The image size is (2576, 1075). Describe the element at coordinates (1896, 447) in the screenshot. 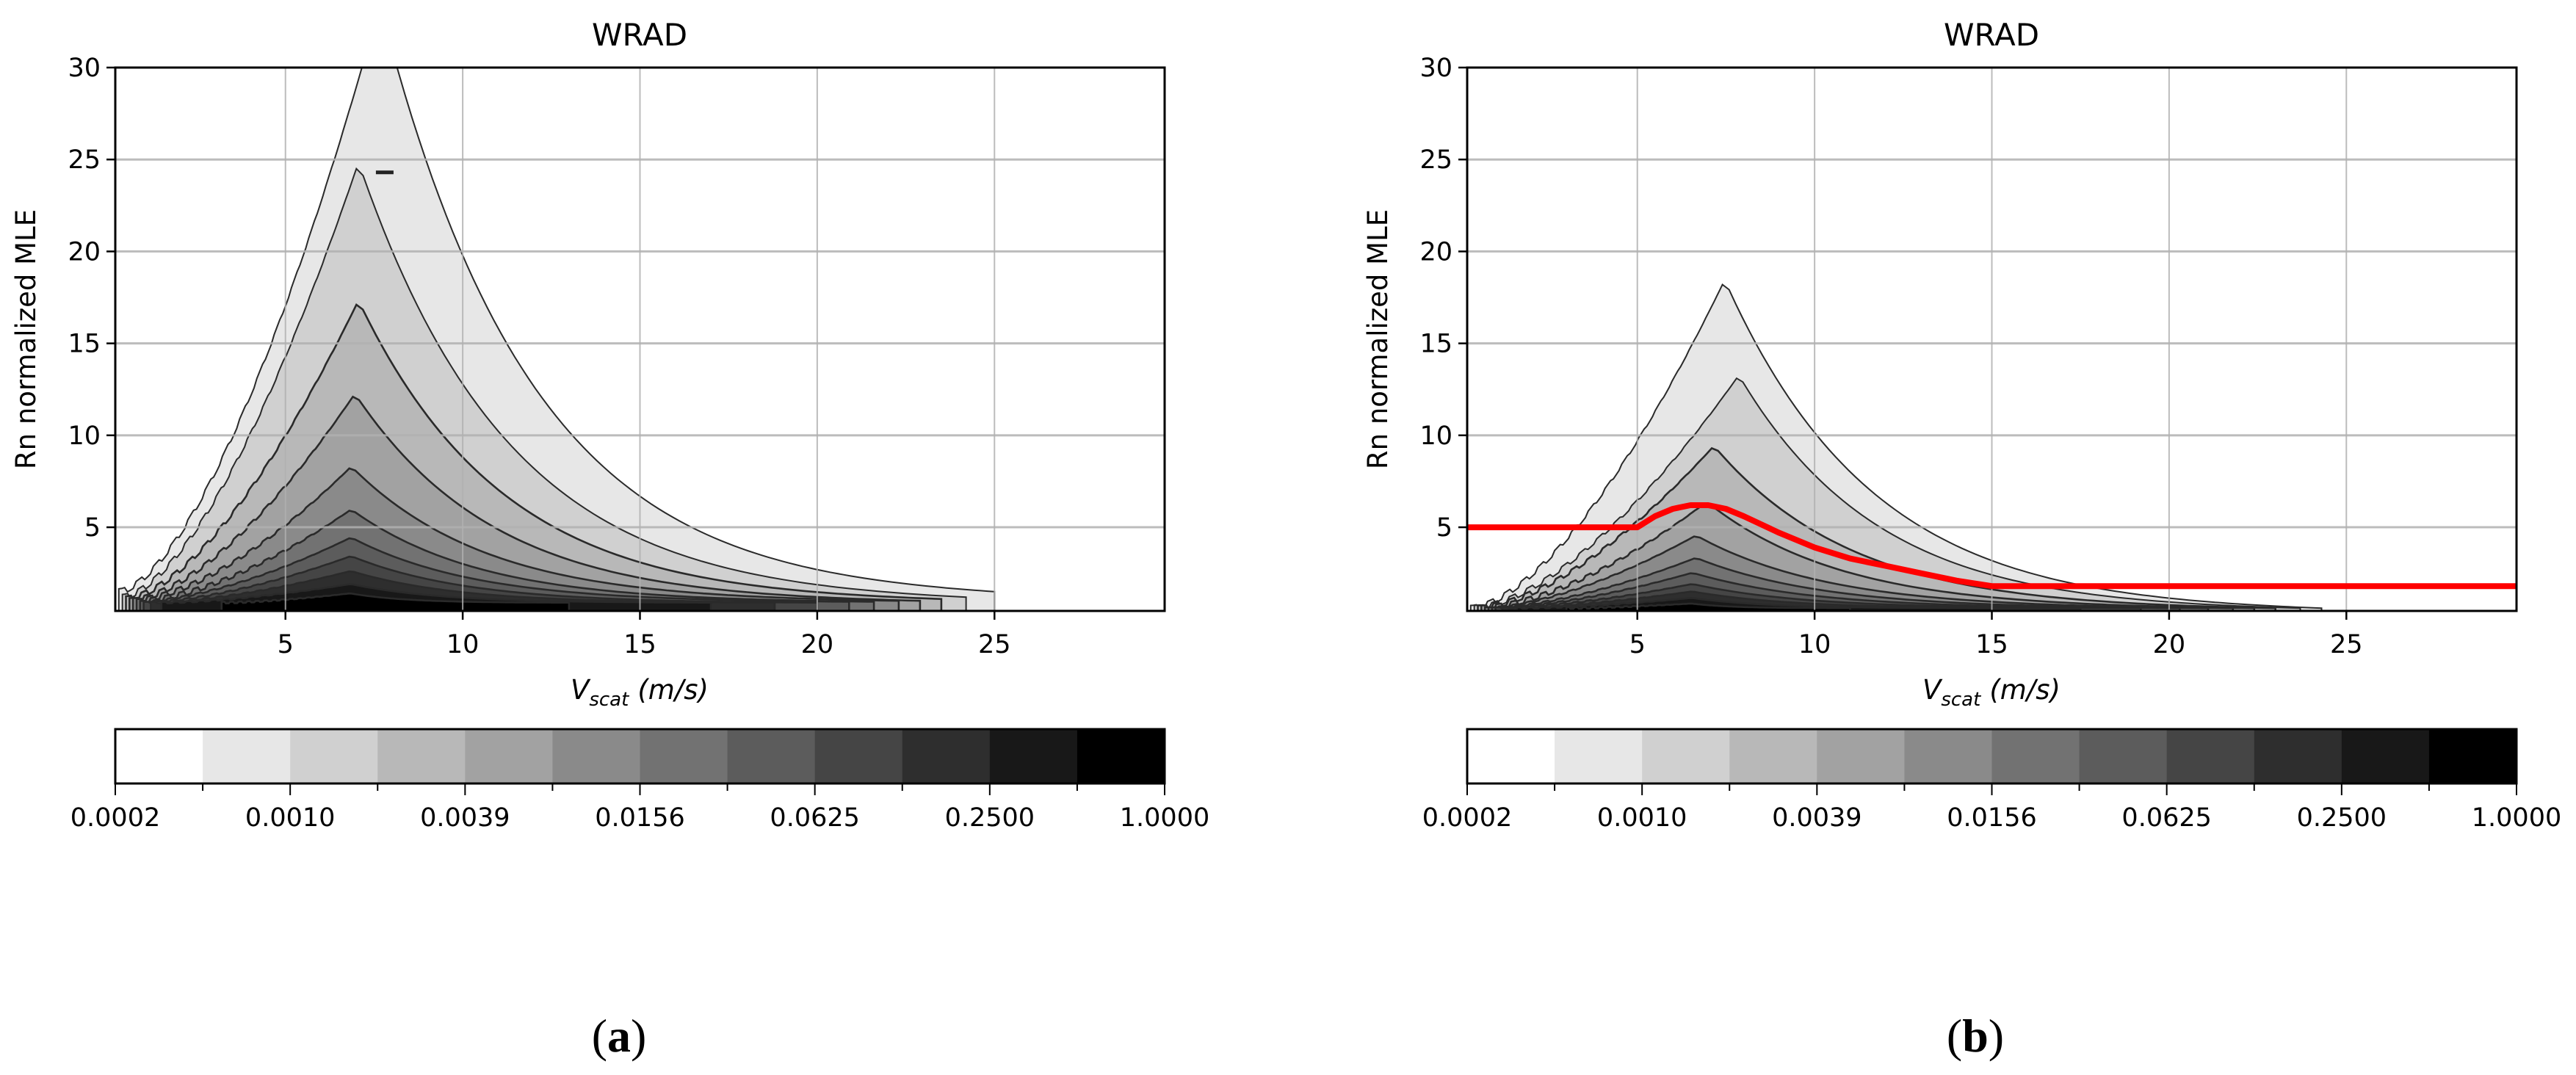

I see `contour-fill` at that location.